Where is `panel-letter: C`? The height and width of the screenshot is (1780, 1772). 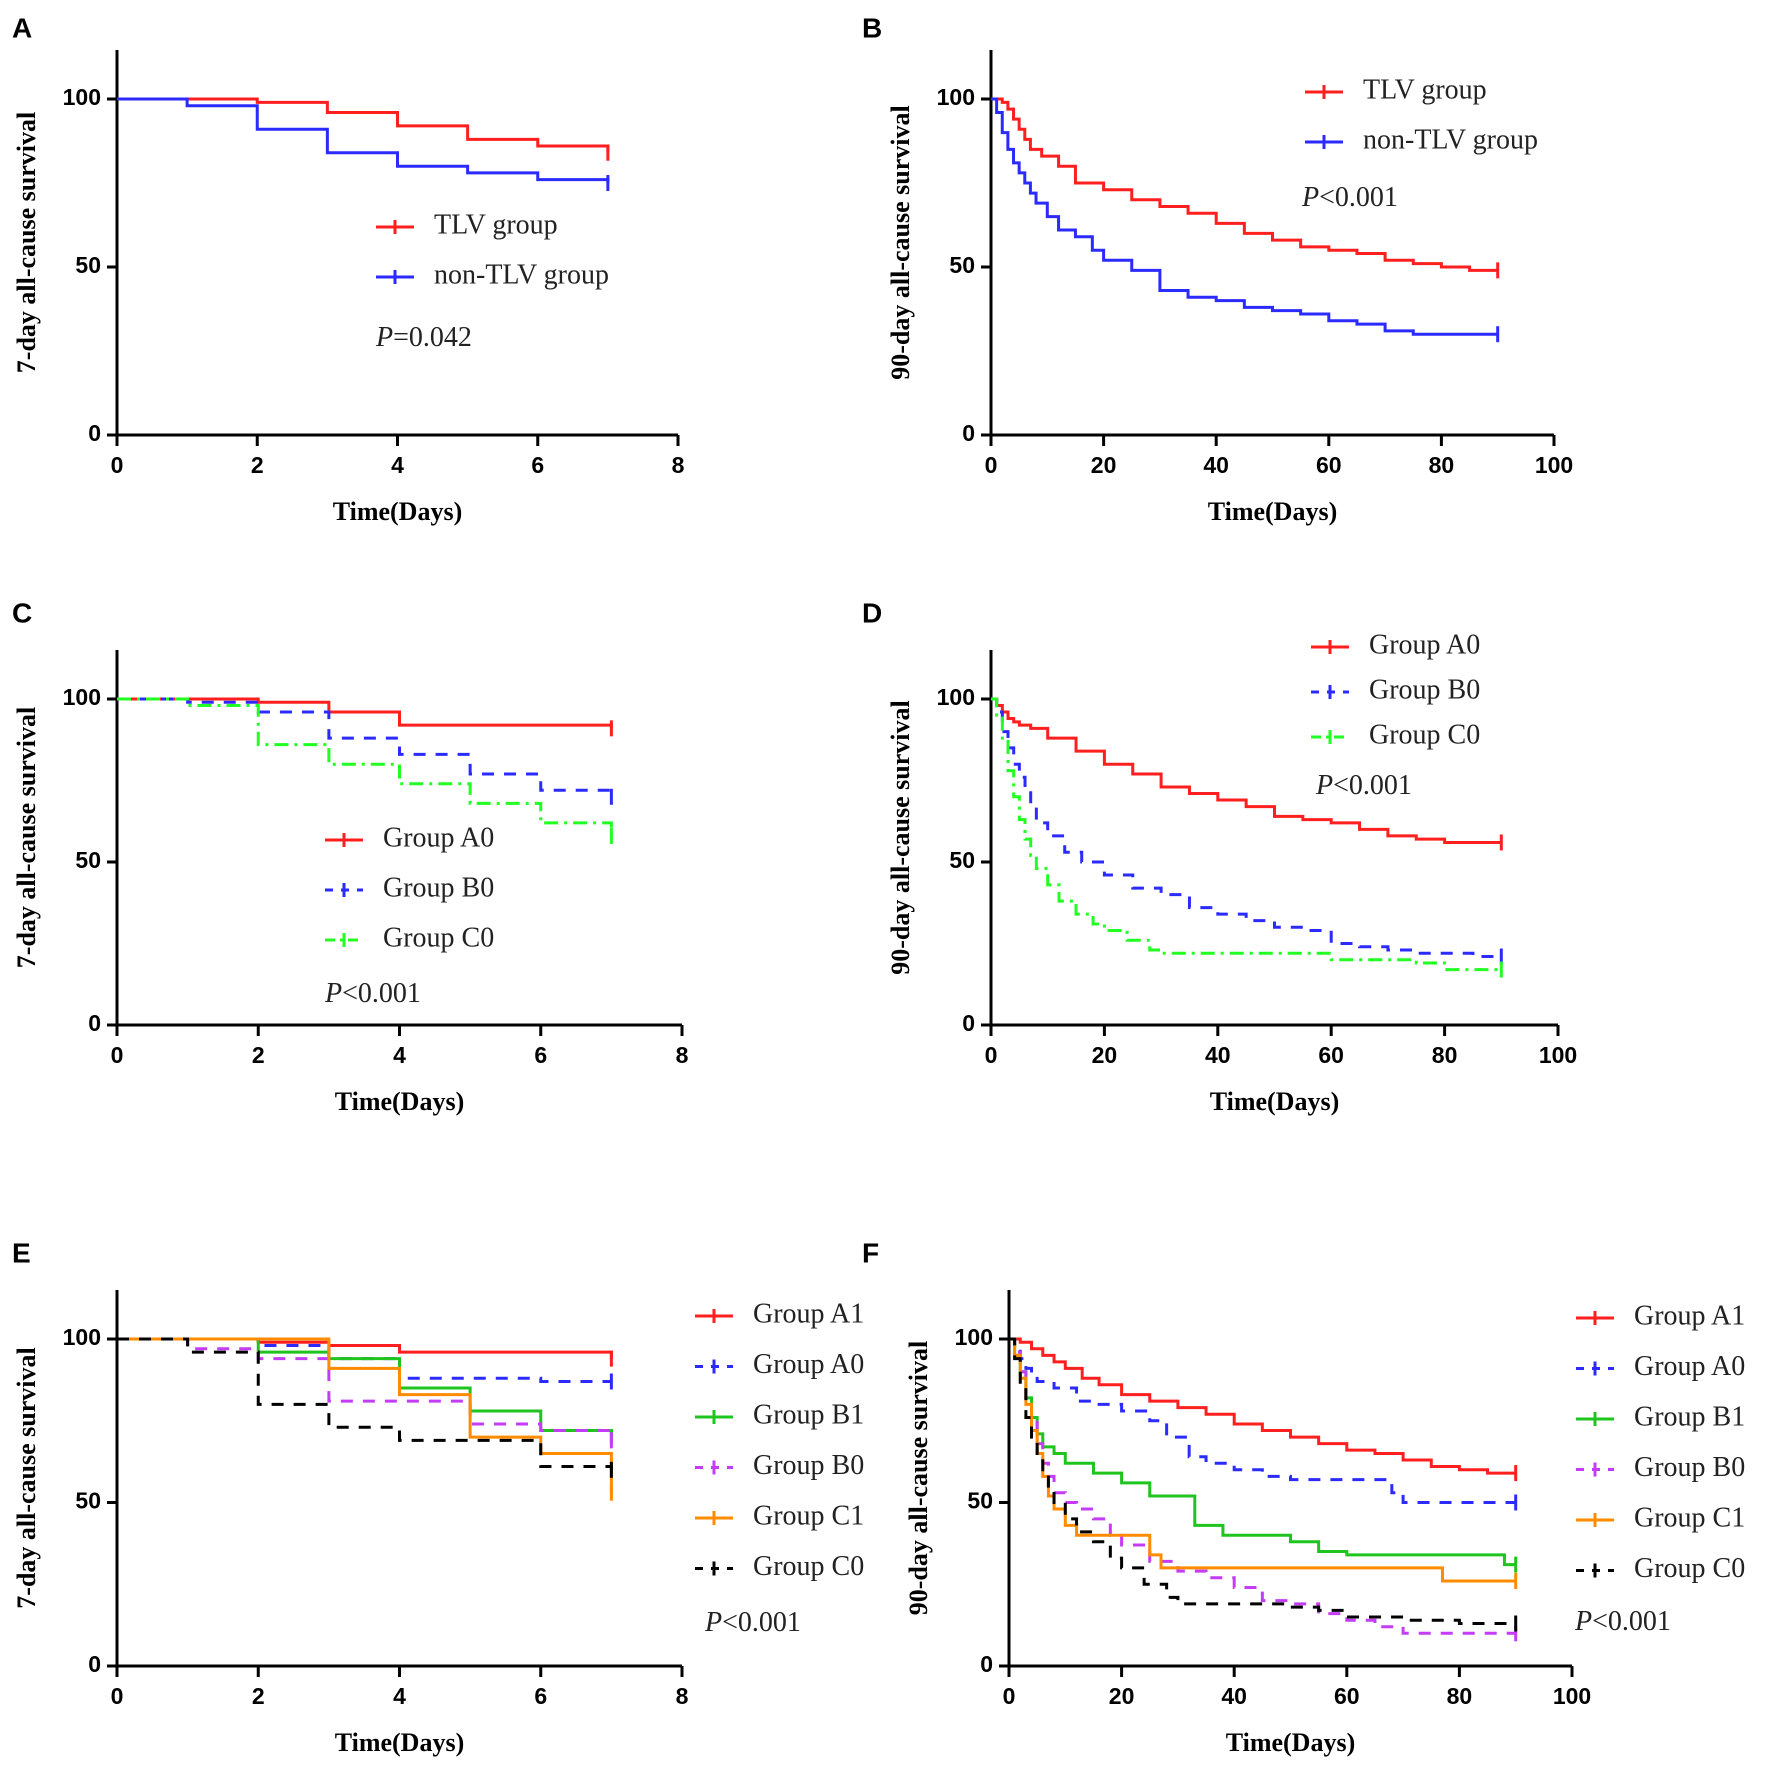 panel-letter: C is located at coordinates (22, 612).